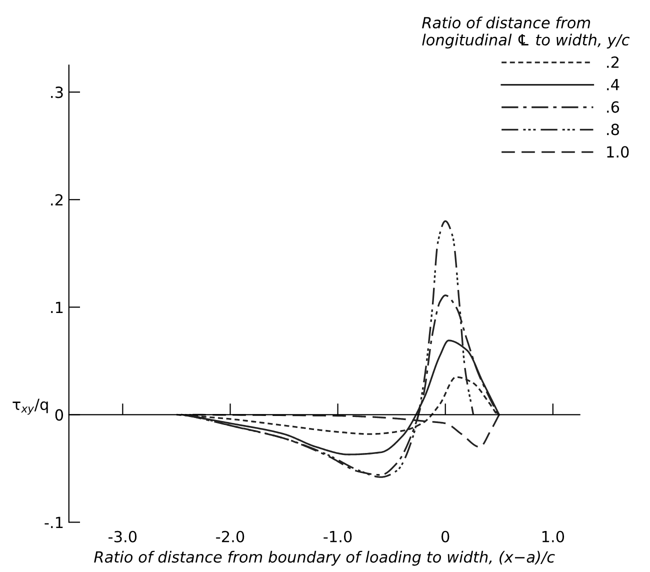 This screenshot has height=572, width=650. Describe the element at coordinates (446, 536) in the screenshot. I see `x-tick-label: 0` at that location.